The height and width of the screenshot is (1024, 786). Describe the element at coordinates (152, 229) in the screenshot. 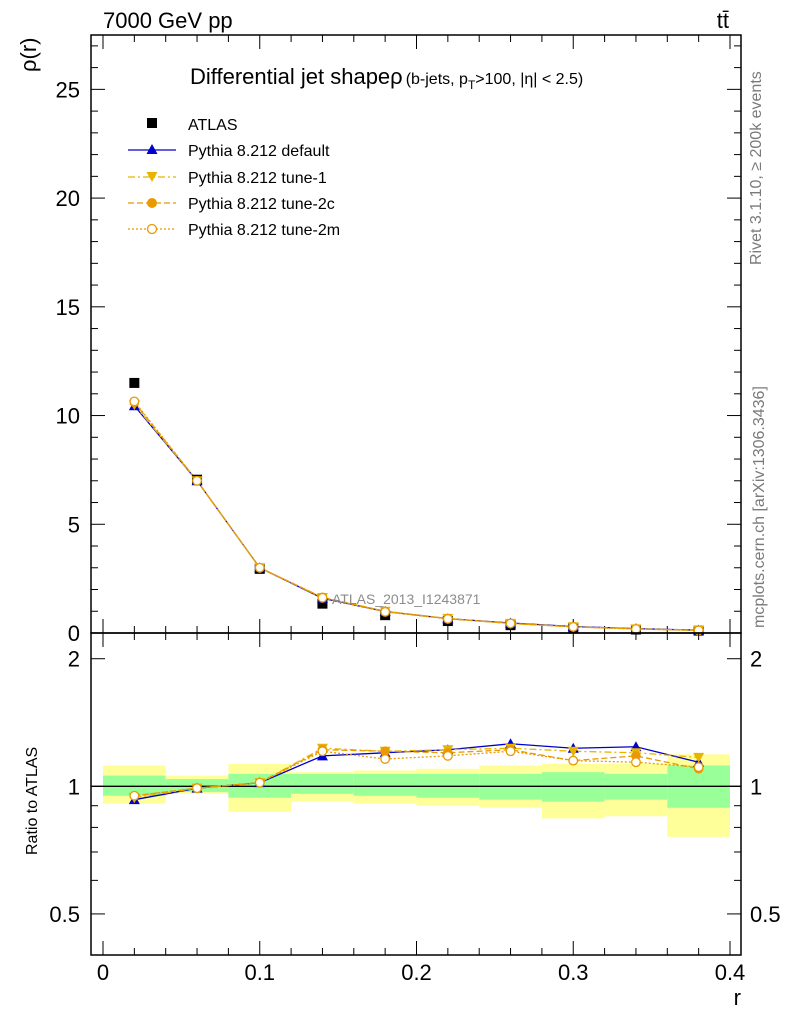

I see `legend-marker-tune2m` at that location.